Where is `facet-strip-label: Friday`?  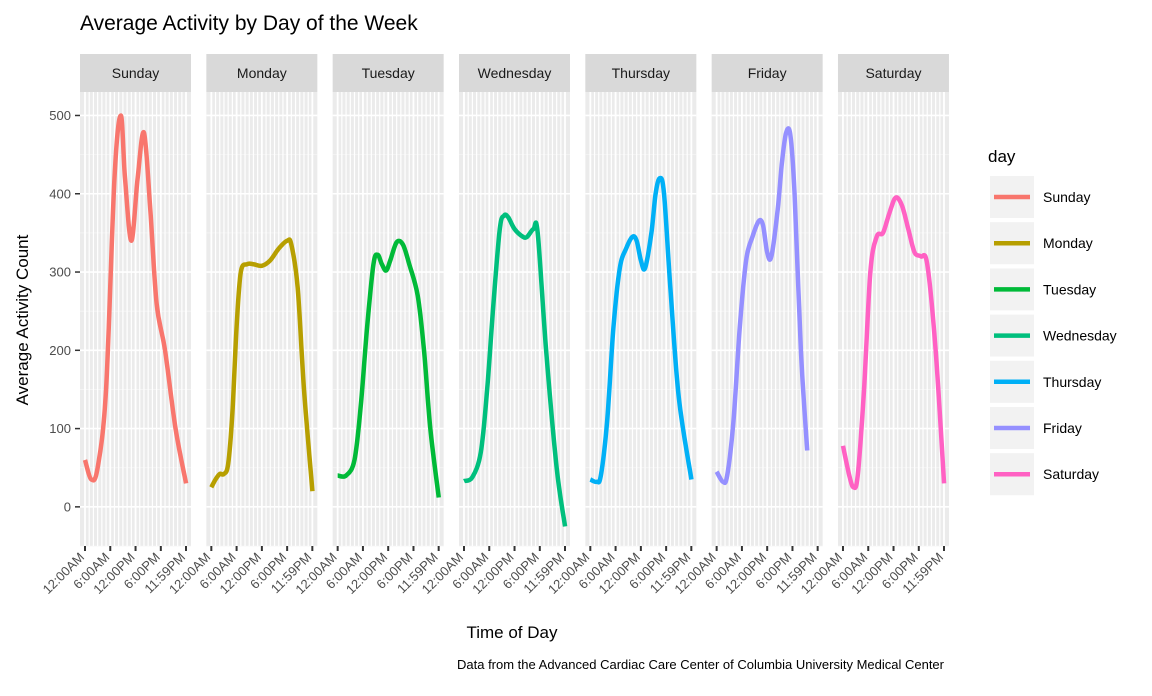
facet-strip-label: Friday is located at coordinates (767, 73).